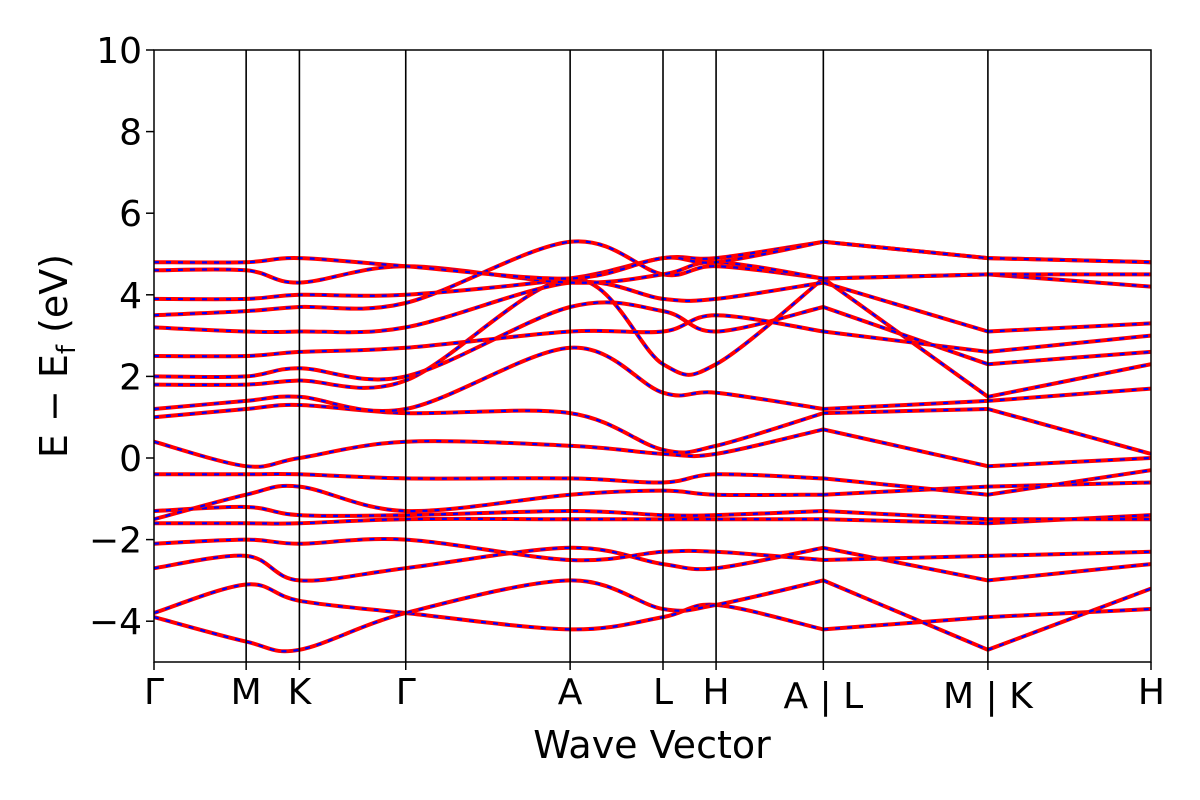 This screenshot has width=1200, height=800. Describe the element at coordinates (488, 564) in the screenshot. I see `band-2-segment-0-blue` at that location.